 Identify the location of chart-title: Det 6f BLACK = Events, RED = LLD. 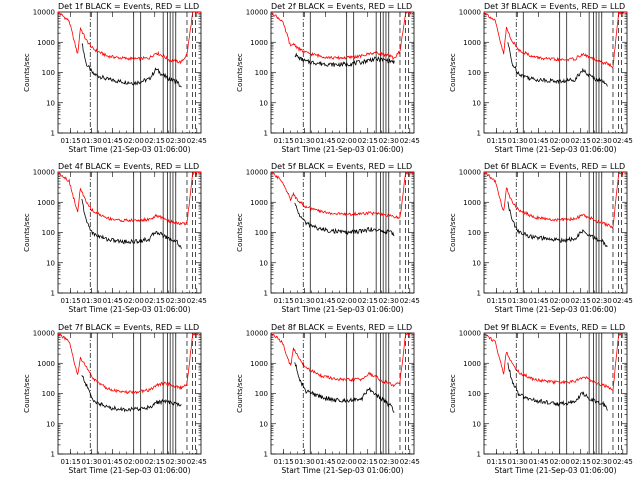
(554, 166).